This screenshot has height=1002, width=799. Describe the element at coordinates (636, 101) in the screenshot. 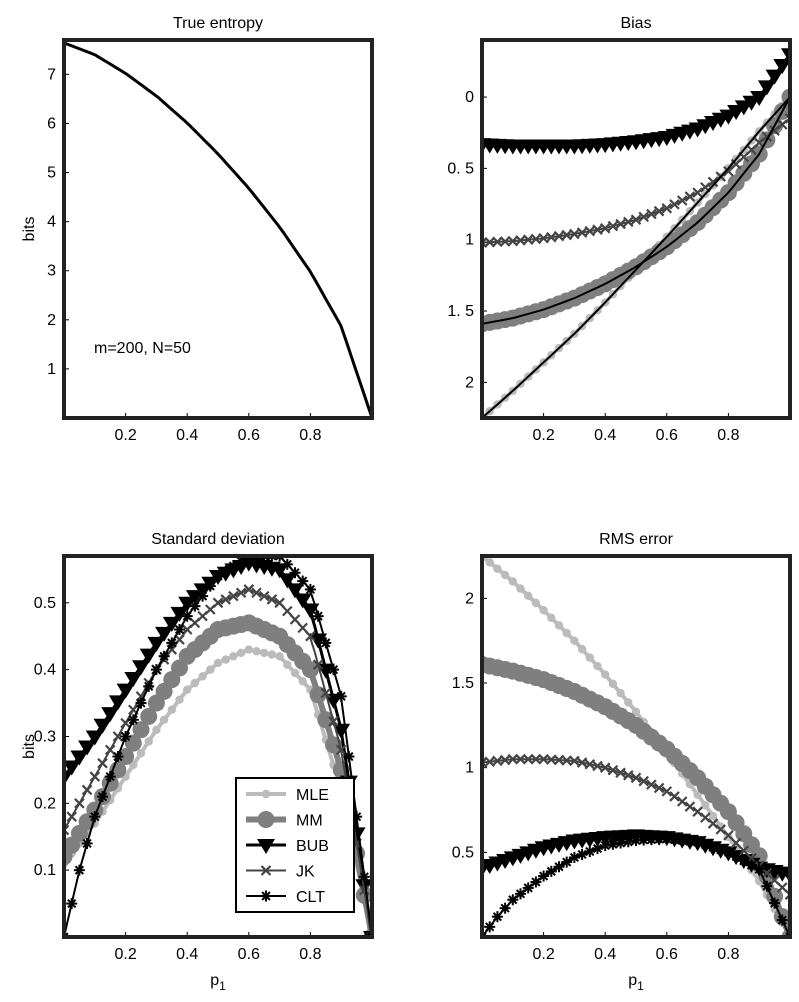

I see `series-bub` at that location.